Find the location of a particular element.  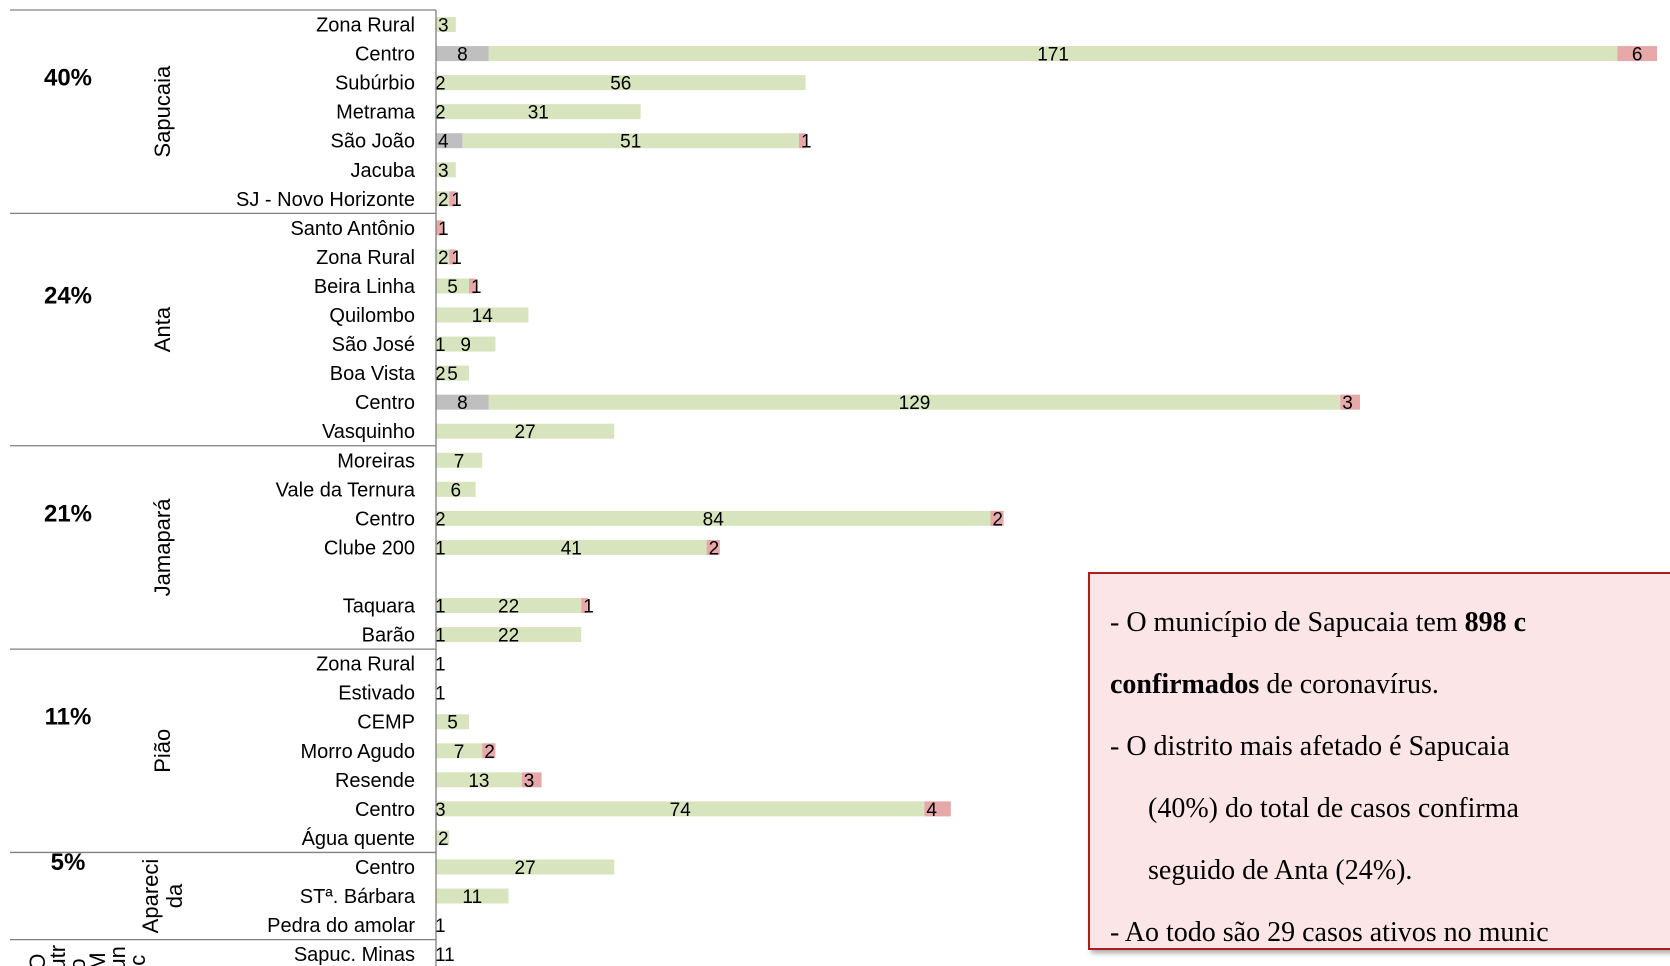

category-label: Pedra do amolar is located at coordinates (341, 926).